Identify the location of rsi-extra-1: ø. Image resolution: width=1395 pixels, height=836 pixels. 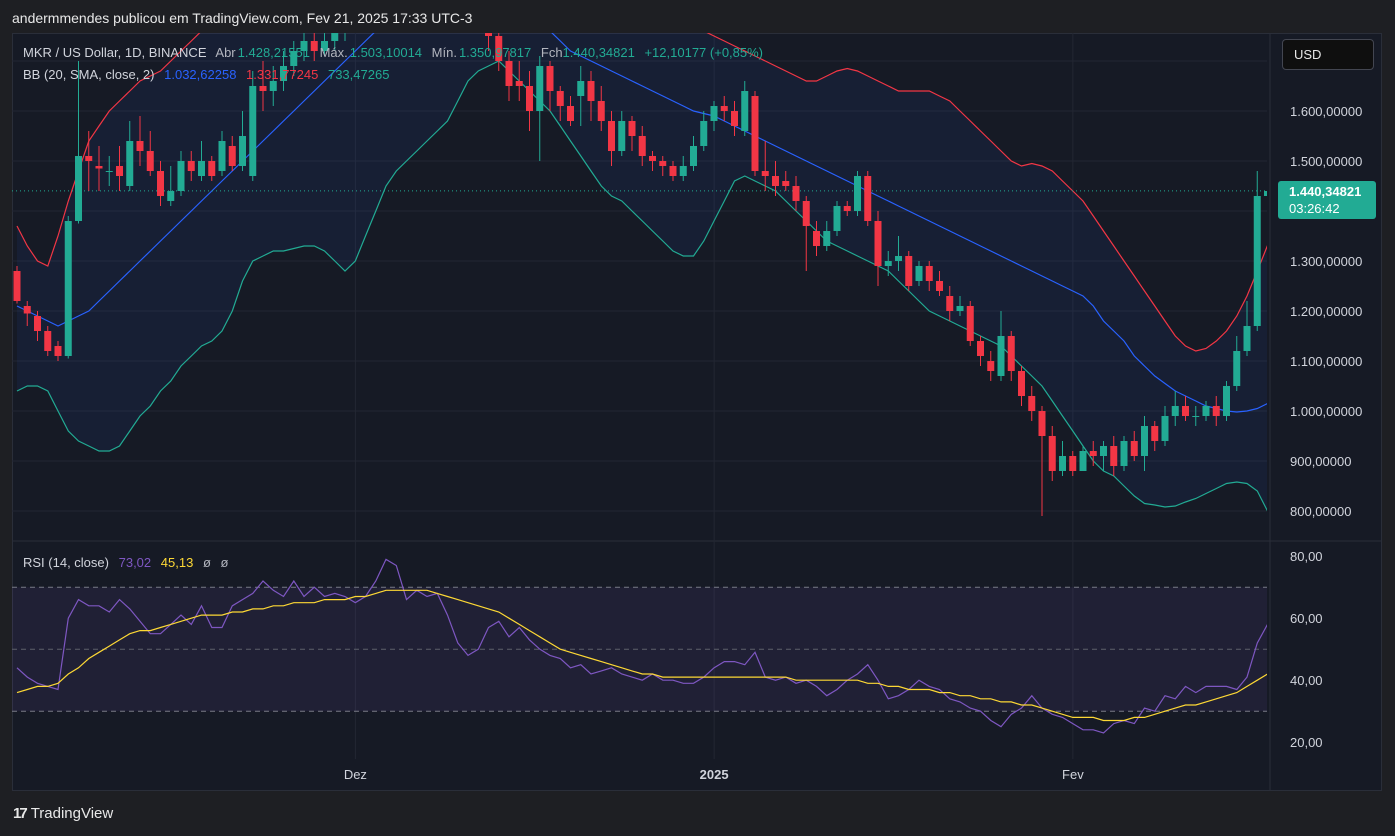
(206, 562).